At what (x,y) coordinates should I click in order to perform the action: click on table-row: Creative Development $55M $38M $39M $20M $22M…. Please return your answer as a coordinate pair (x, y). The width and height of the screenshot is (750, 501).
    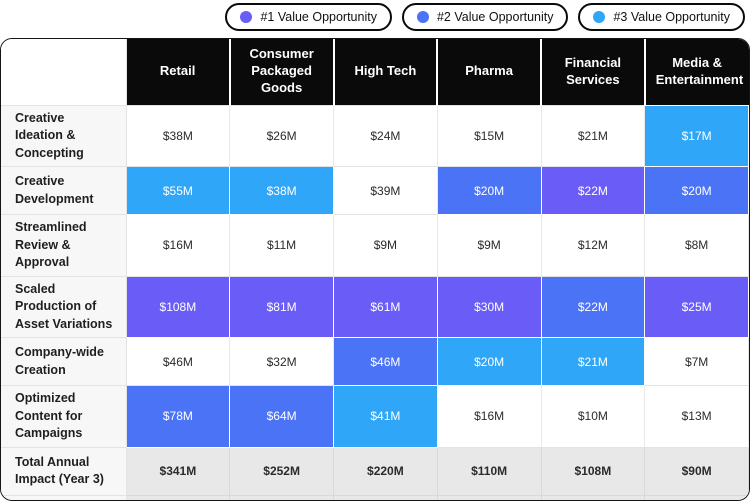
    Looking at the image, I should click on (375, 190).